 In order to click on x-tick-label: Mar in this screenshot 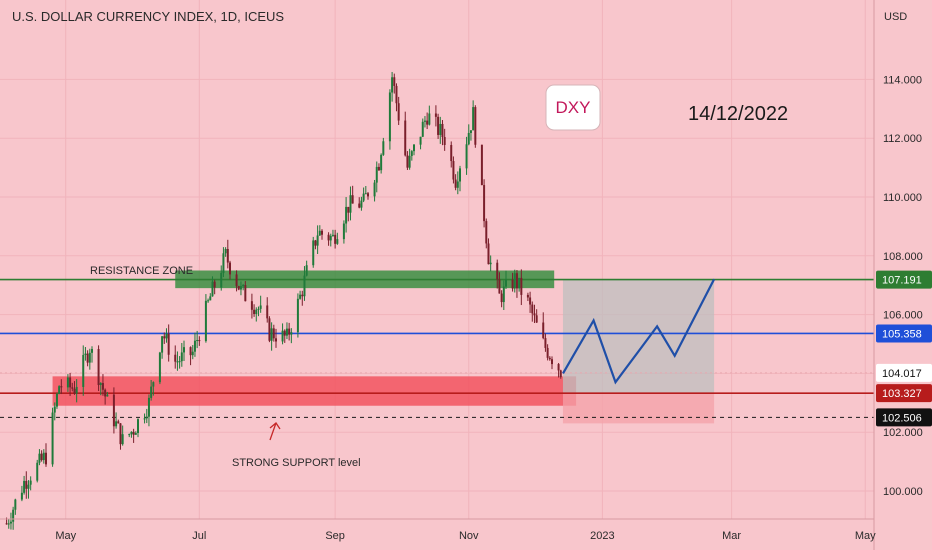, I will do `click(731, 536)`.